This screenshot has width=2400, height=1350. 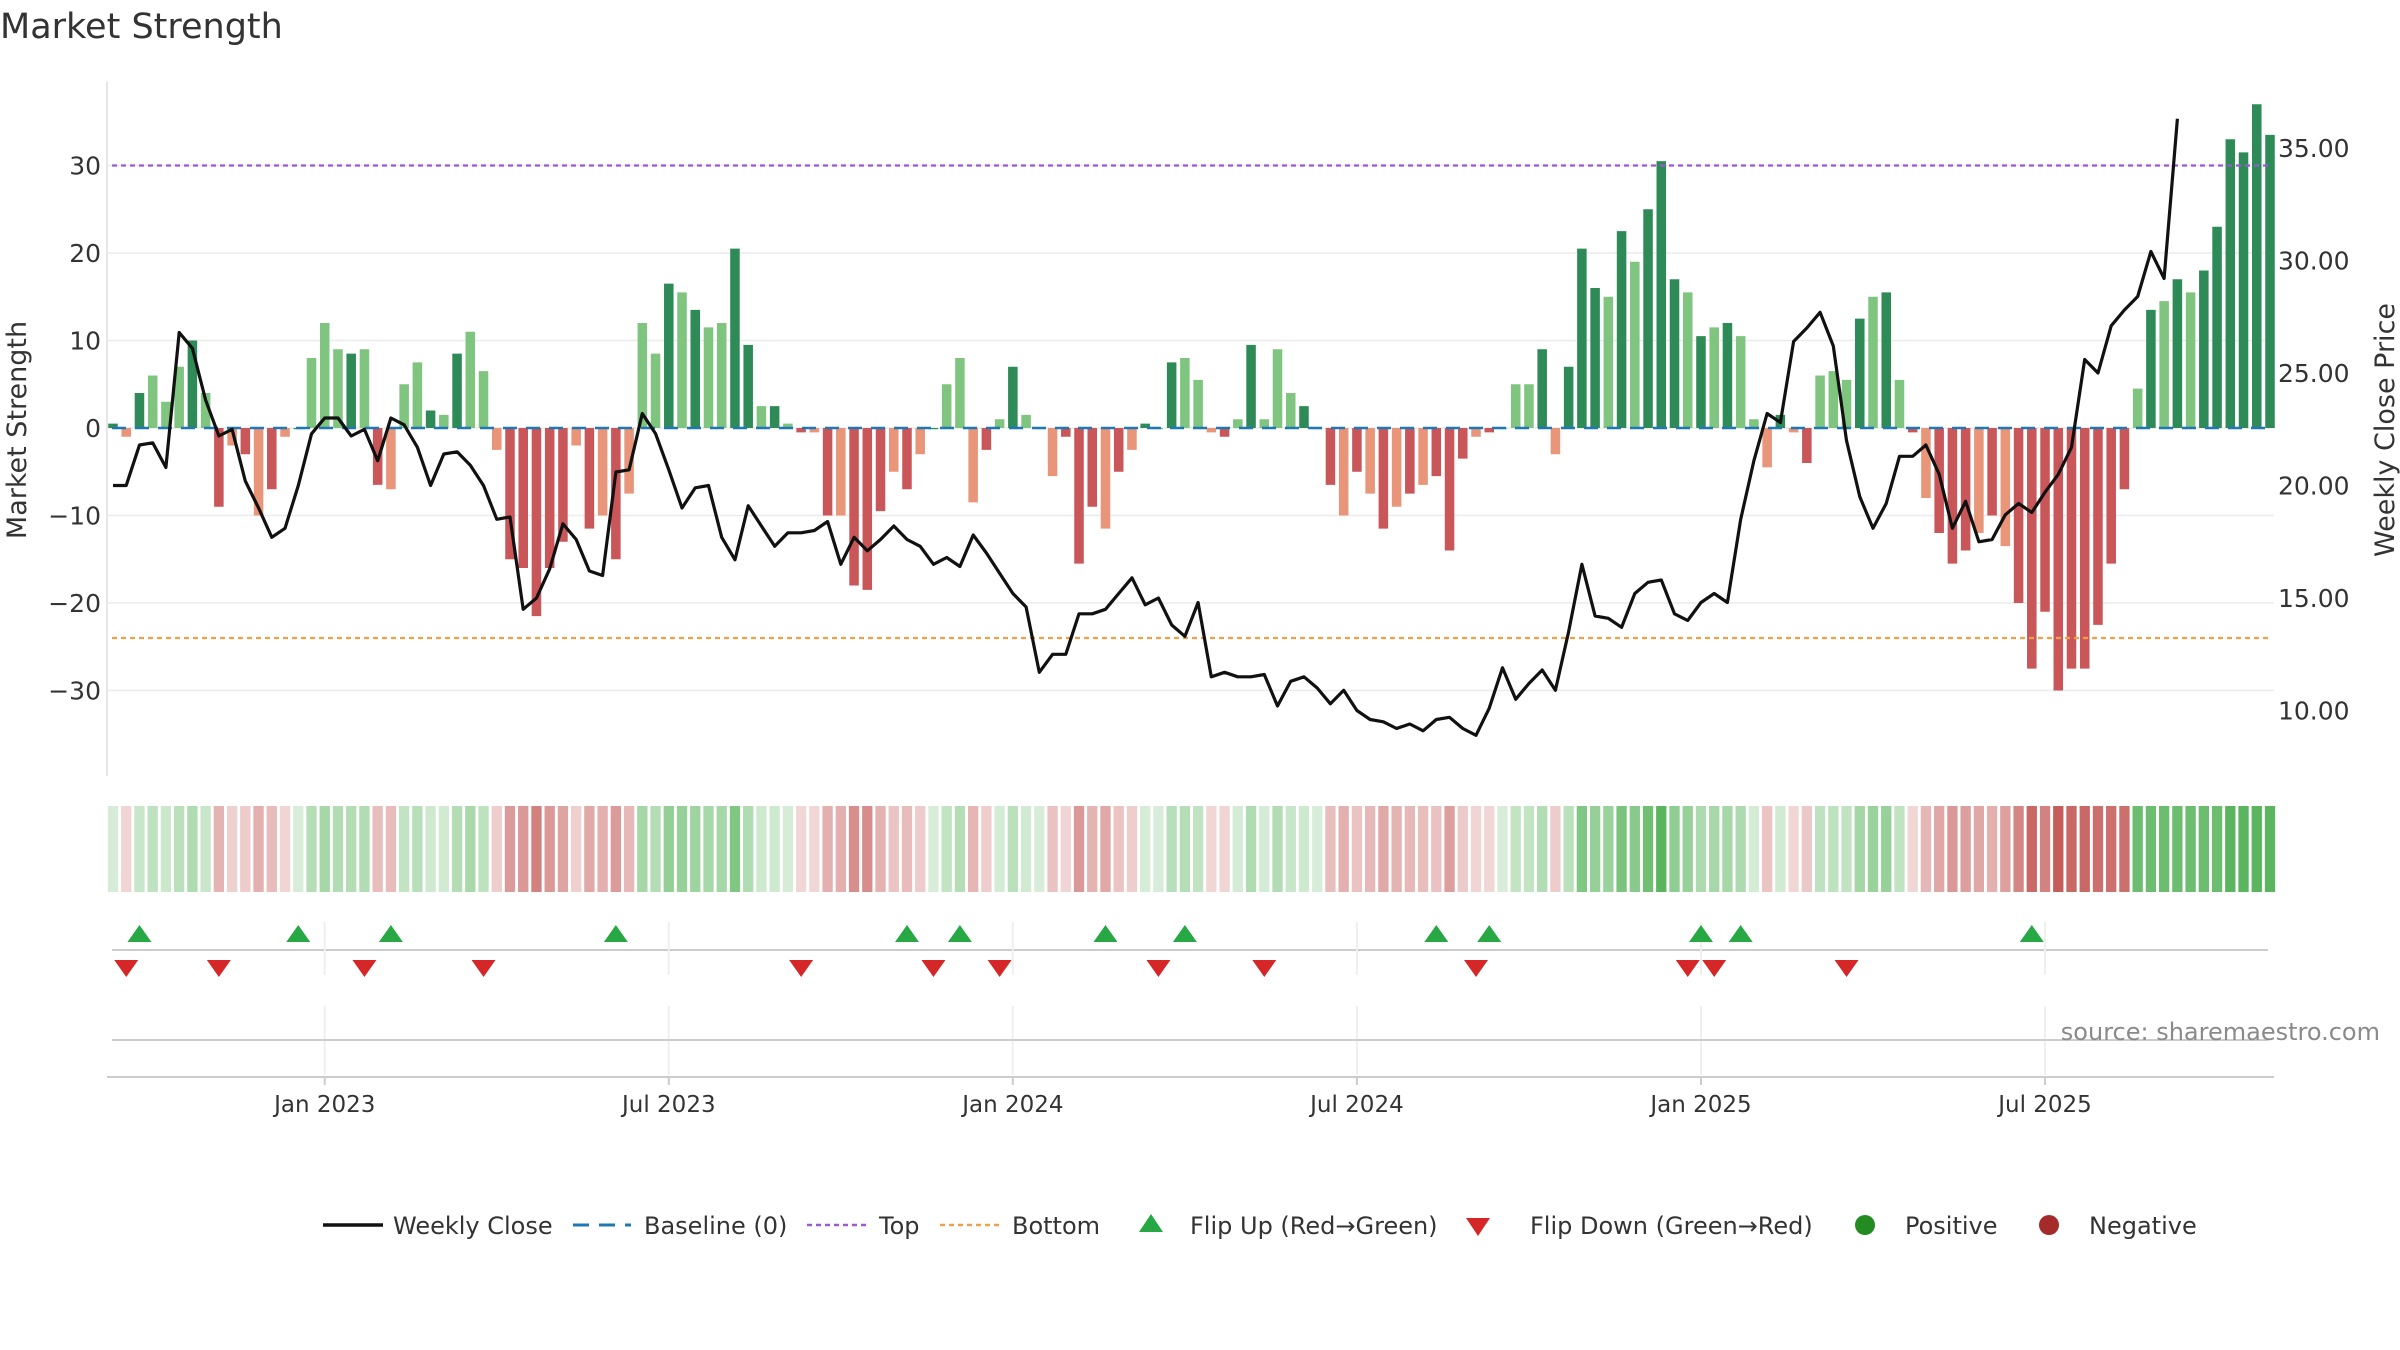 What do you see at coordinates (2049, 1225) in the screenshot?
I see `legend-negative-icon` at bounding box center [2049, 1225].